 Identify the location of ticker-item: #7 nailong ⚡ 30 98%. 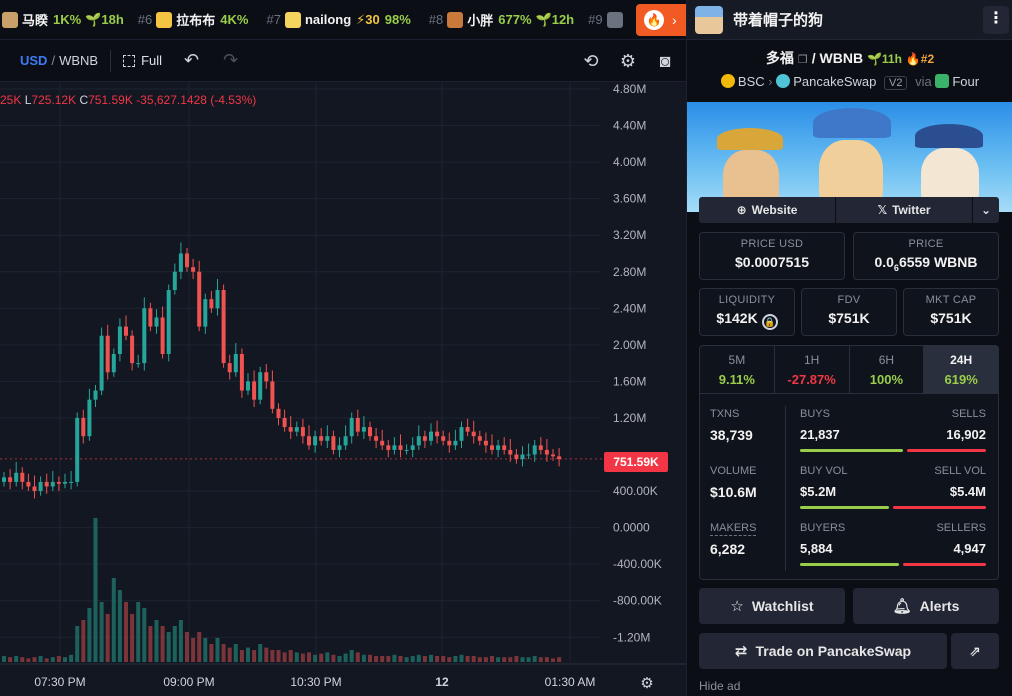
(340, 19).